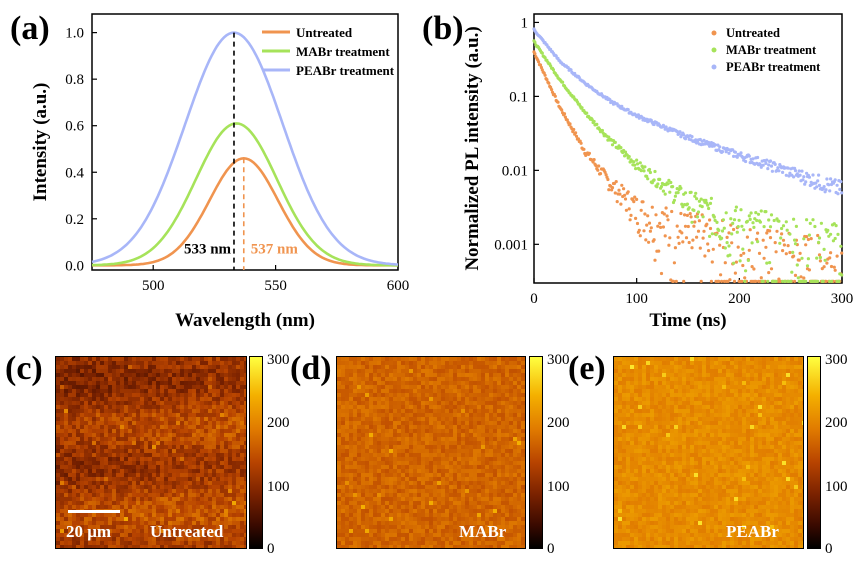 The height and width of the screenshot is (563, 868). What do you see at coordinates (687, 320) in the screenshot?
I see `x-axis-label: Time (ns)` at bounding box center [687, 320].